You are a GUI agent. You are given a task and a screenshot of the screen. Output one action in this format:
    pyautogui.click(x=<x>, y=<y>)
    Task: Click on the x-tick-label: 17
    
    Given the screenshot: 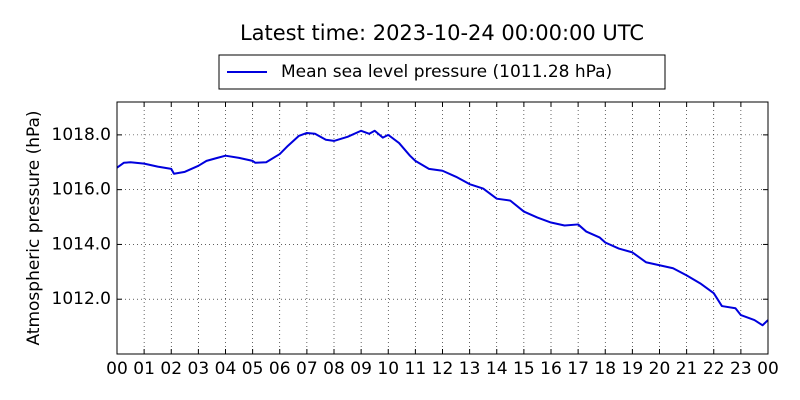 What is the action you would take?
    pyautogui.click(x=578, y=369)
    